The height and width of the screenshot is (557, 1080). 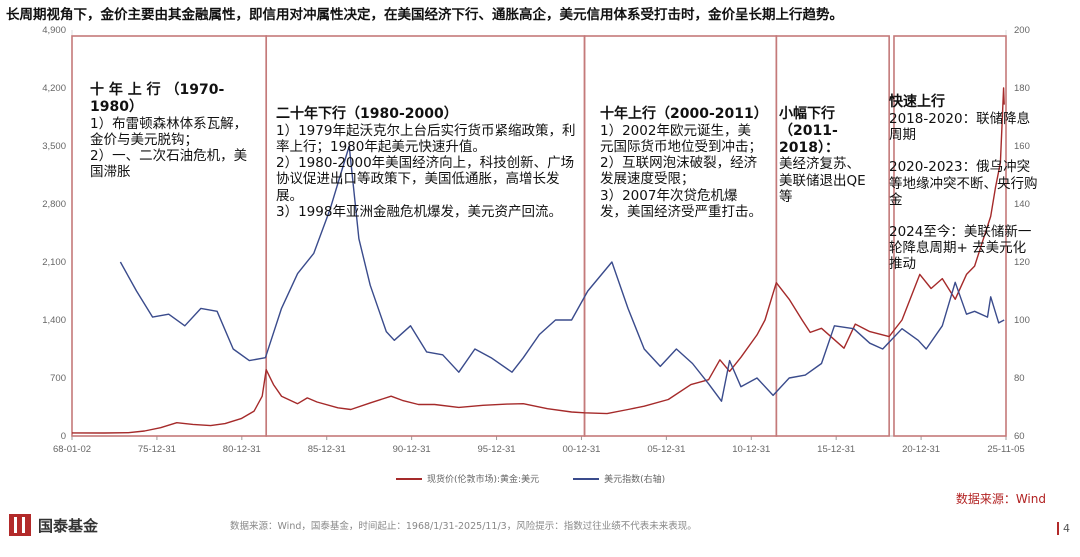 What do you see at coordinates (157, 98) in the screenshot?
I see `annotation-phase-1-title: 十 年 上 行 （1970-1980）` at bounding box center [157, 98].